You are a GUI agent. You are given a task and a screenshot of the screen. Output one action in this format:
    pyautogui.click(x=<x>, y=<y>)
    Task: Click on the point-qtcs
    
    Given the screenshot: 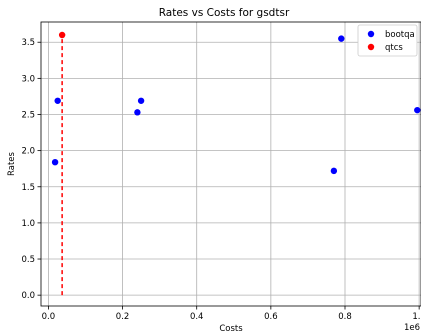 What is the action you would take?
    pyautogui.click(x=62, y=35)
    